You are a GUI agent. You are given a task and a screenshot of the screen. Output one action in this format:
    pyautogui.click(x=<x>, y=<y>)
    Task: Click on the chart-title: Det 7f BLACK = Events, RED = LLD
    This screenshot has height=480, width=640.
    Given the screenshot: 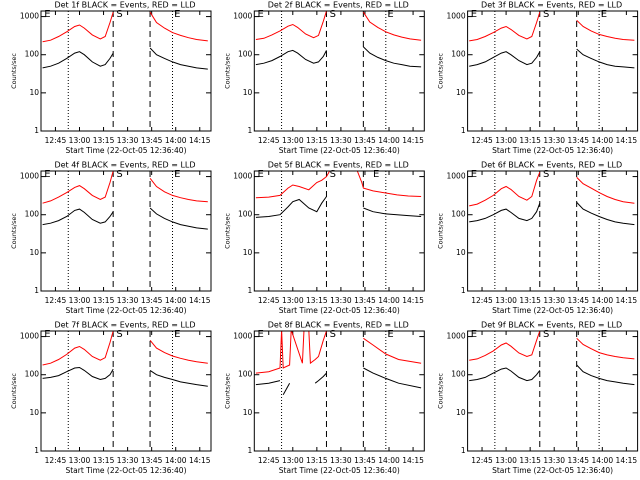 What is the action you would take?
    pyautogui.click(x=124, y=325)
    